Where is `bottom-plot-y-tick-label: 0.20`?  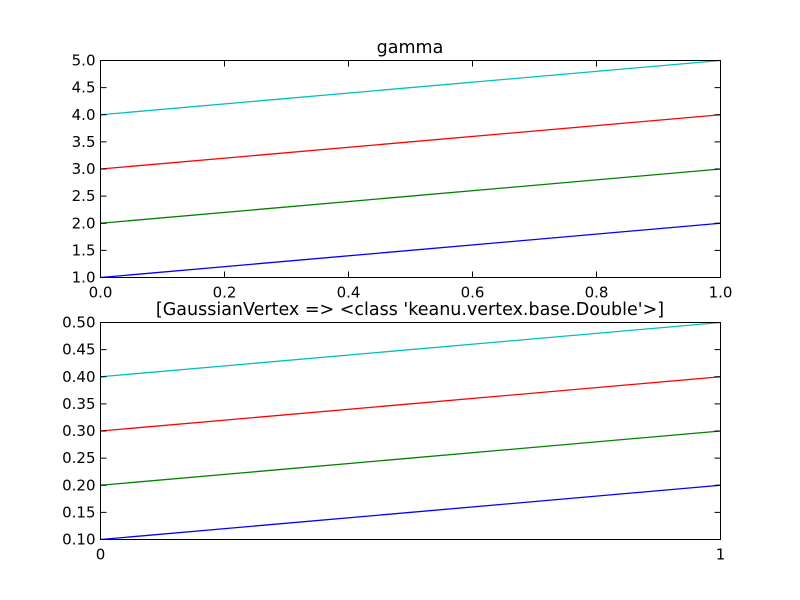 bottom-plot-y-tick-label: 0.20 is located at coordinates (78, 485).